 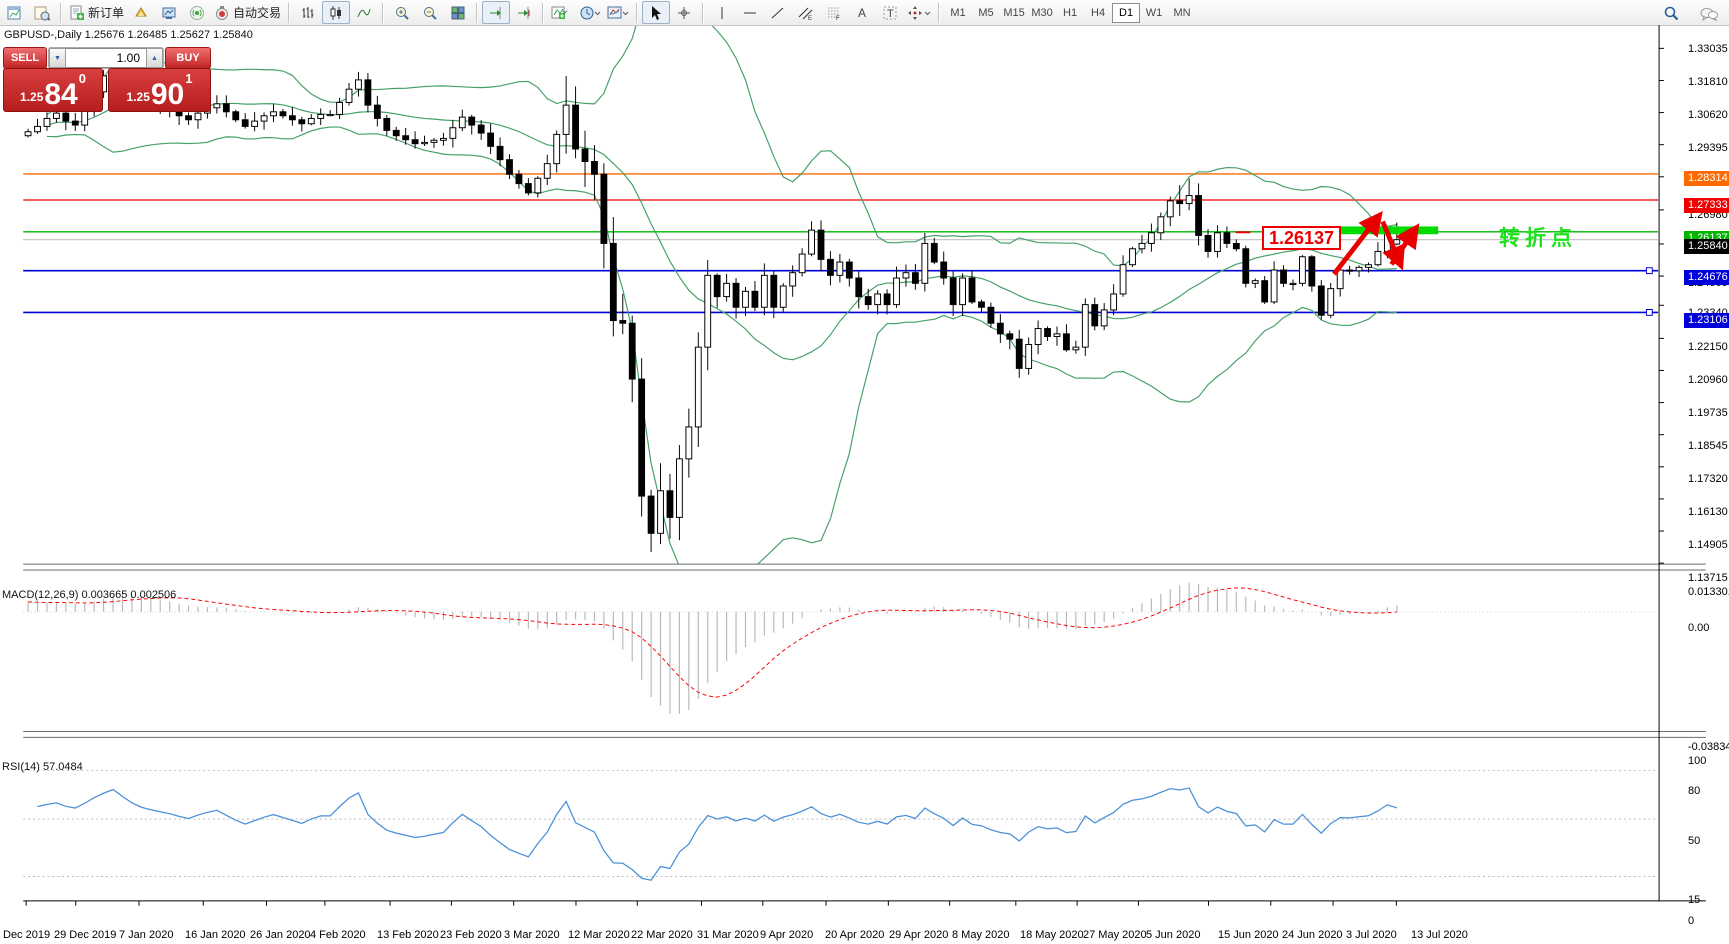 What do you see at coordinates (1706, 246) in the screenshot?
I see `price-level-flag: 1.25840` at bounding box center [1706, 246].